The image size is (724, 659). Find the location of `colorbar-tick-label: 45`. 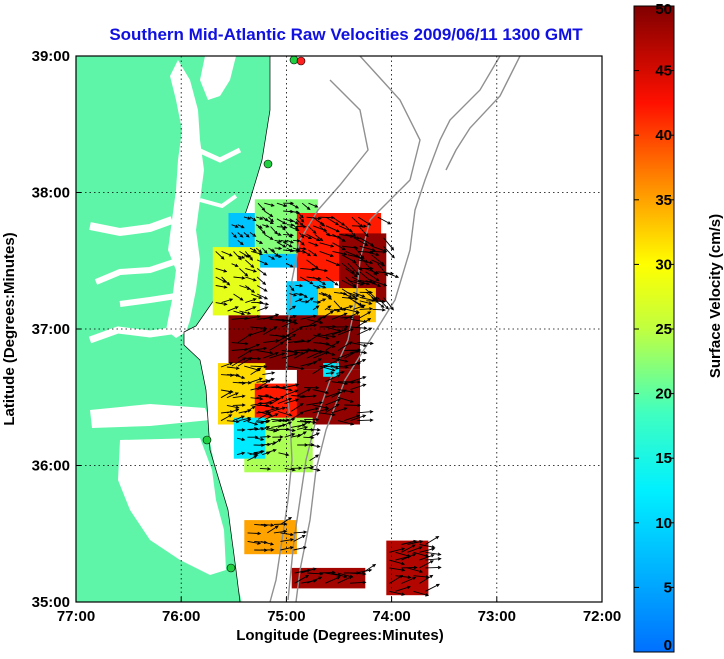

colorbar-tick-label: 45 is located at coordinates (663, 71).